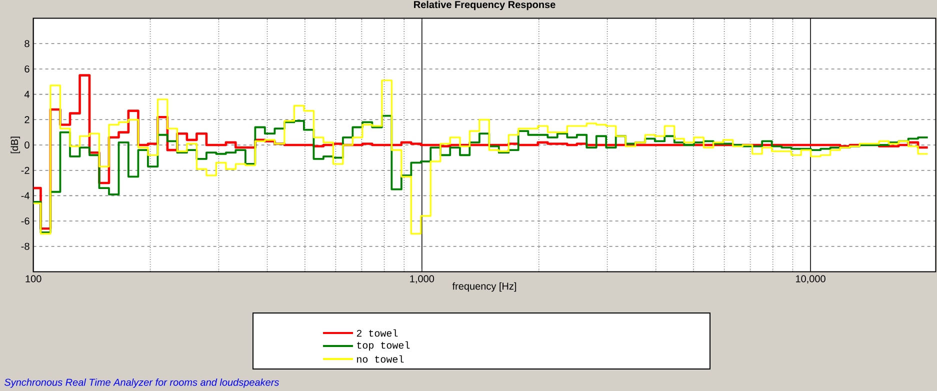 The width and height of the screenshot is (937, 391). What do you see at coordinates (15, 145) in the screenshot?
I see `y-axis-title: [dB]` at bounding box center [15, 145].